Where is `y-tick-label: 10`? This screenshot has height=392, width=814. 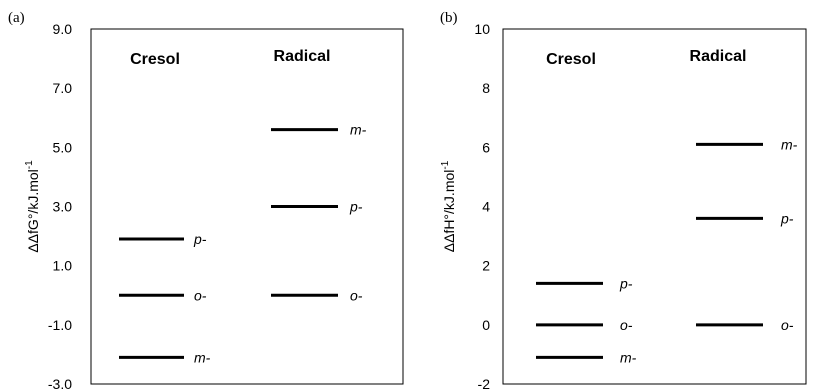 y-tick-label: 10 is located at coordinates (482, 29).